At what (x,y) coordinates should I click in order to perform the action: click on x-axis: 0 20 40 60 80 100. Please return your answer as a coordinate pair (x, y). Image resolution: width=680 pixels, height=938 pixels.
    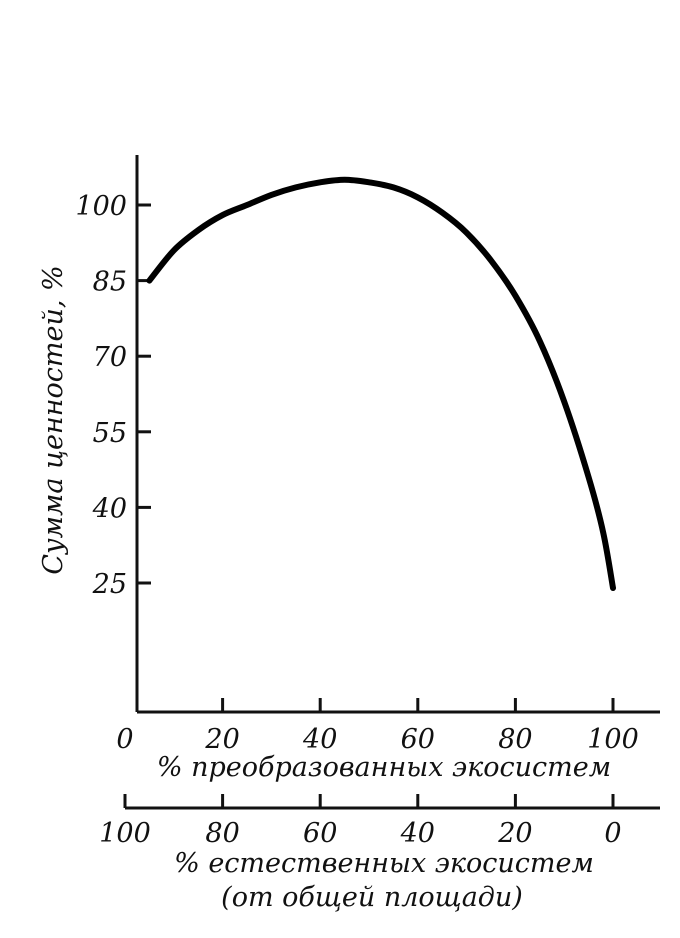
    Looking at the image, I should click on (388, 726).